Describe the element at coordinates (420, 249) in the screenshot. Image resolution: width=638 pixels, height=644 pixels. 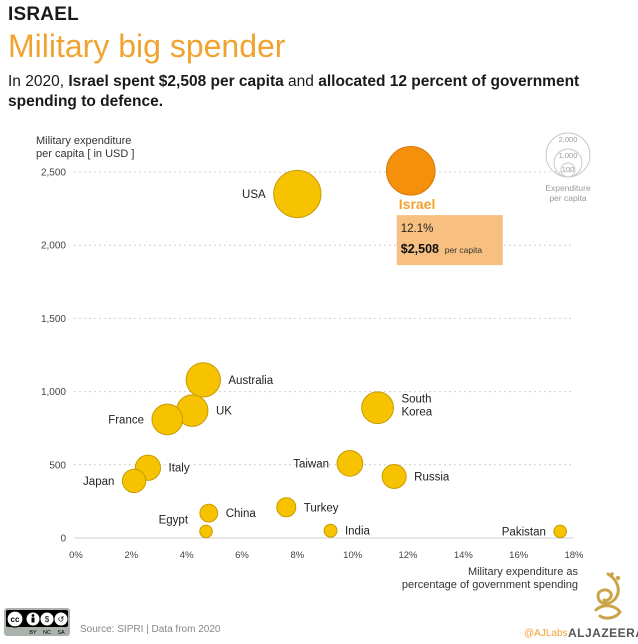
I see `callout-value: $2,508` at that location.